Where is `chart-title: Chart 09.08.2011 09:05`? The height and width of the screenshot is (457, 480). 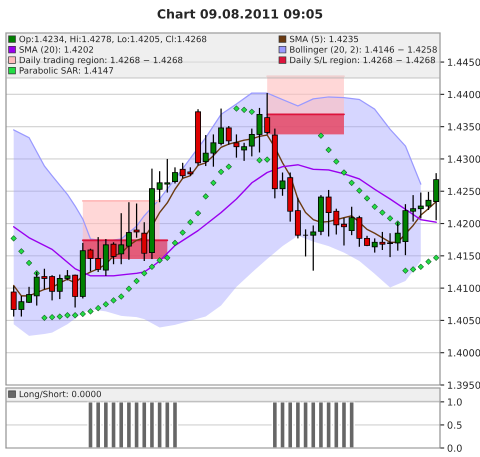 chart-title: Chart 09.08.2011 09:05 is located at coordinates (240, 13).